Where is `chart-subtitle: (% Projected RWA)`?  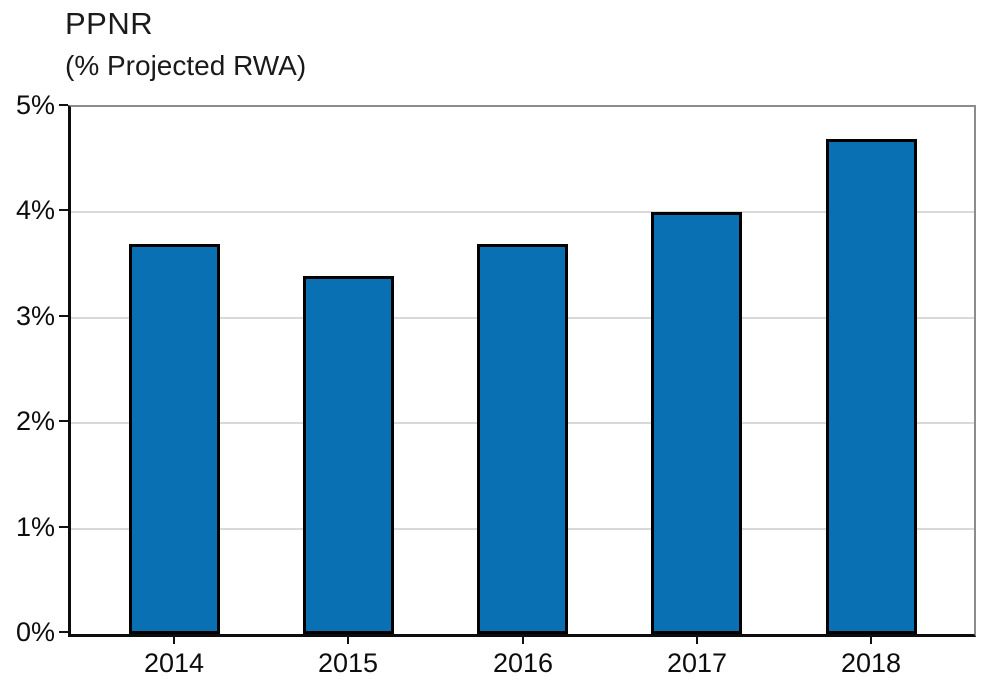 chart-subtitle: (% Projected RWA) is located at coordinates (186, 65).